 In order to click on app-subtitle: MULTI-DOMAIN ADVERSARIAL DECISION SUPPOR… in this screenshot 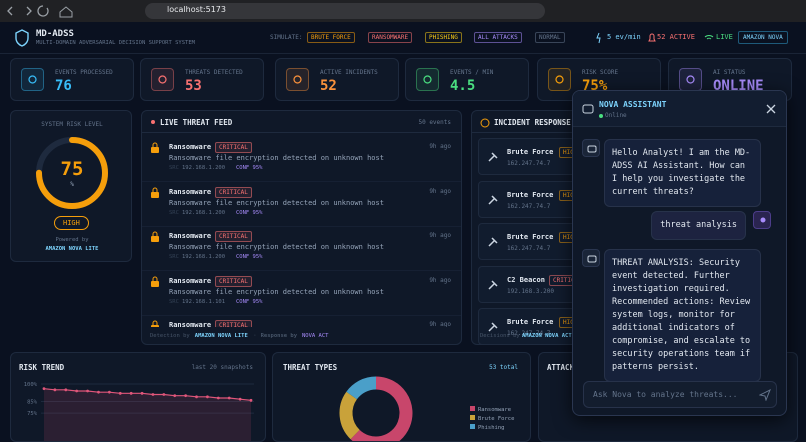, I will do `click(115, 43)`.